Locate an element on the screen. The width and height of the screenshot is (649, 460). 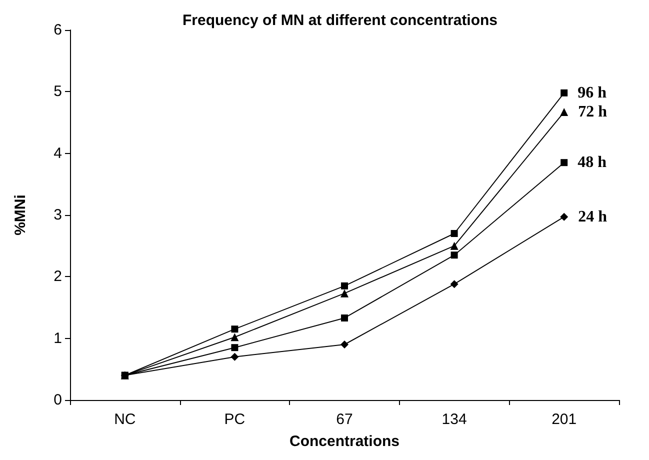
y-tick-label: 3 is located at coordinates (58, 215).